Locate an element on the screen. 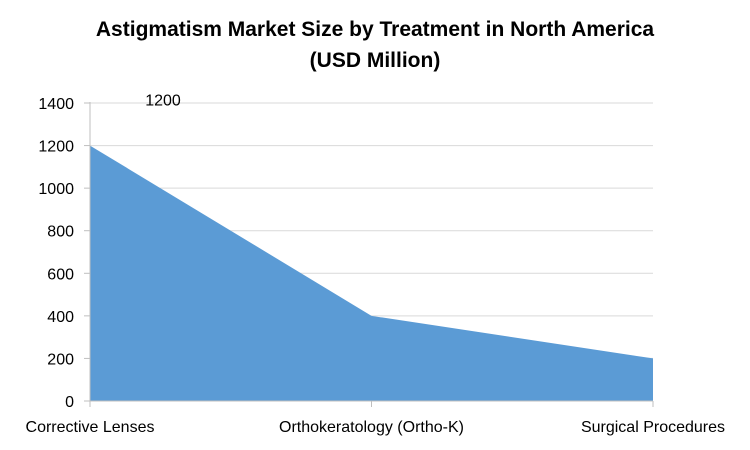 The width and height of the screenshot is (750, 450). x-tick-label: Surgical Procedures is located at coordinates (653, 427).